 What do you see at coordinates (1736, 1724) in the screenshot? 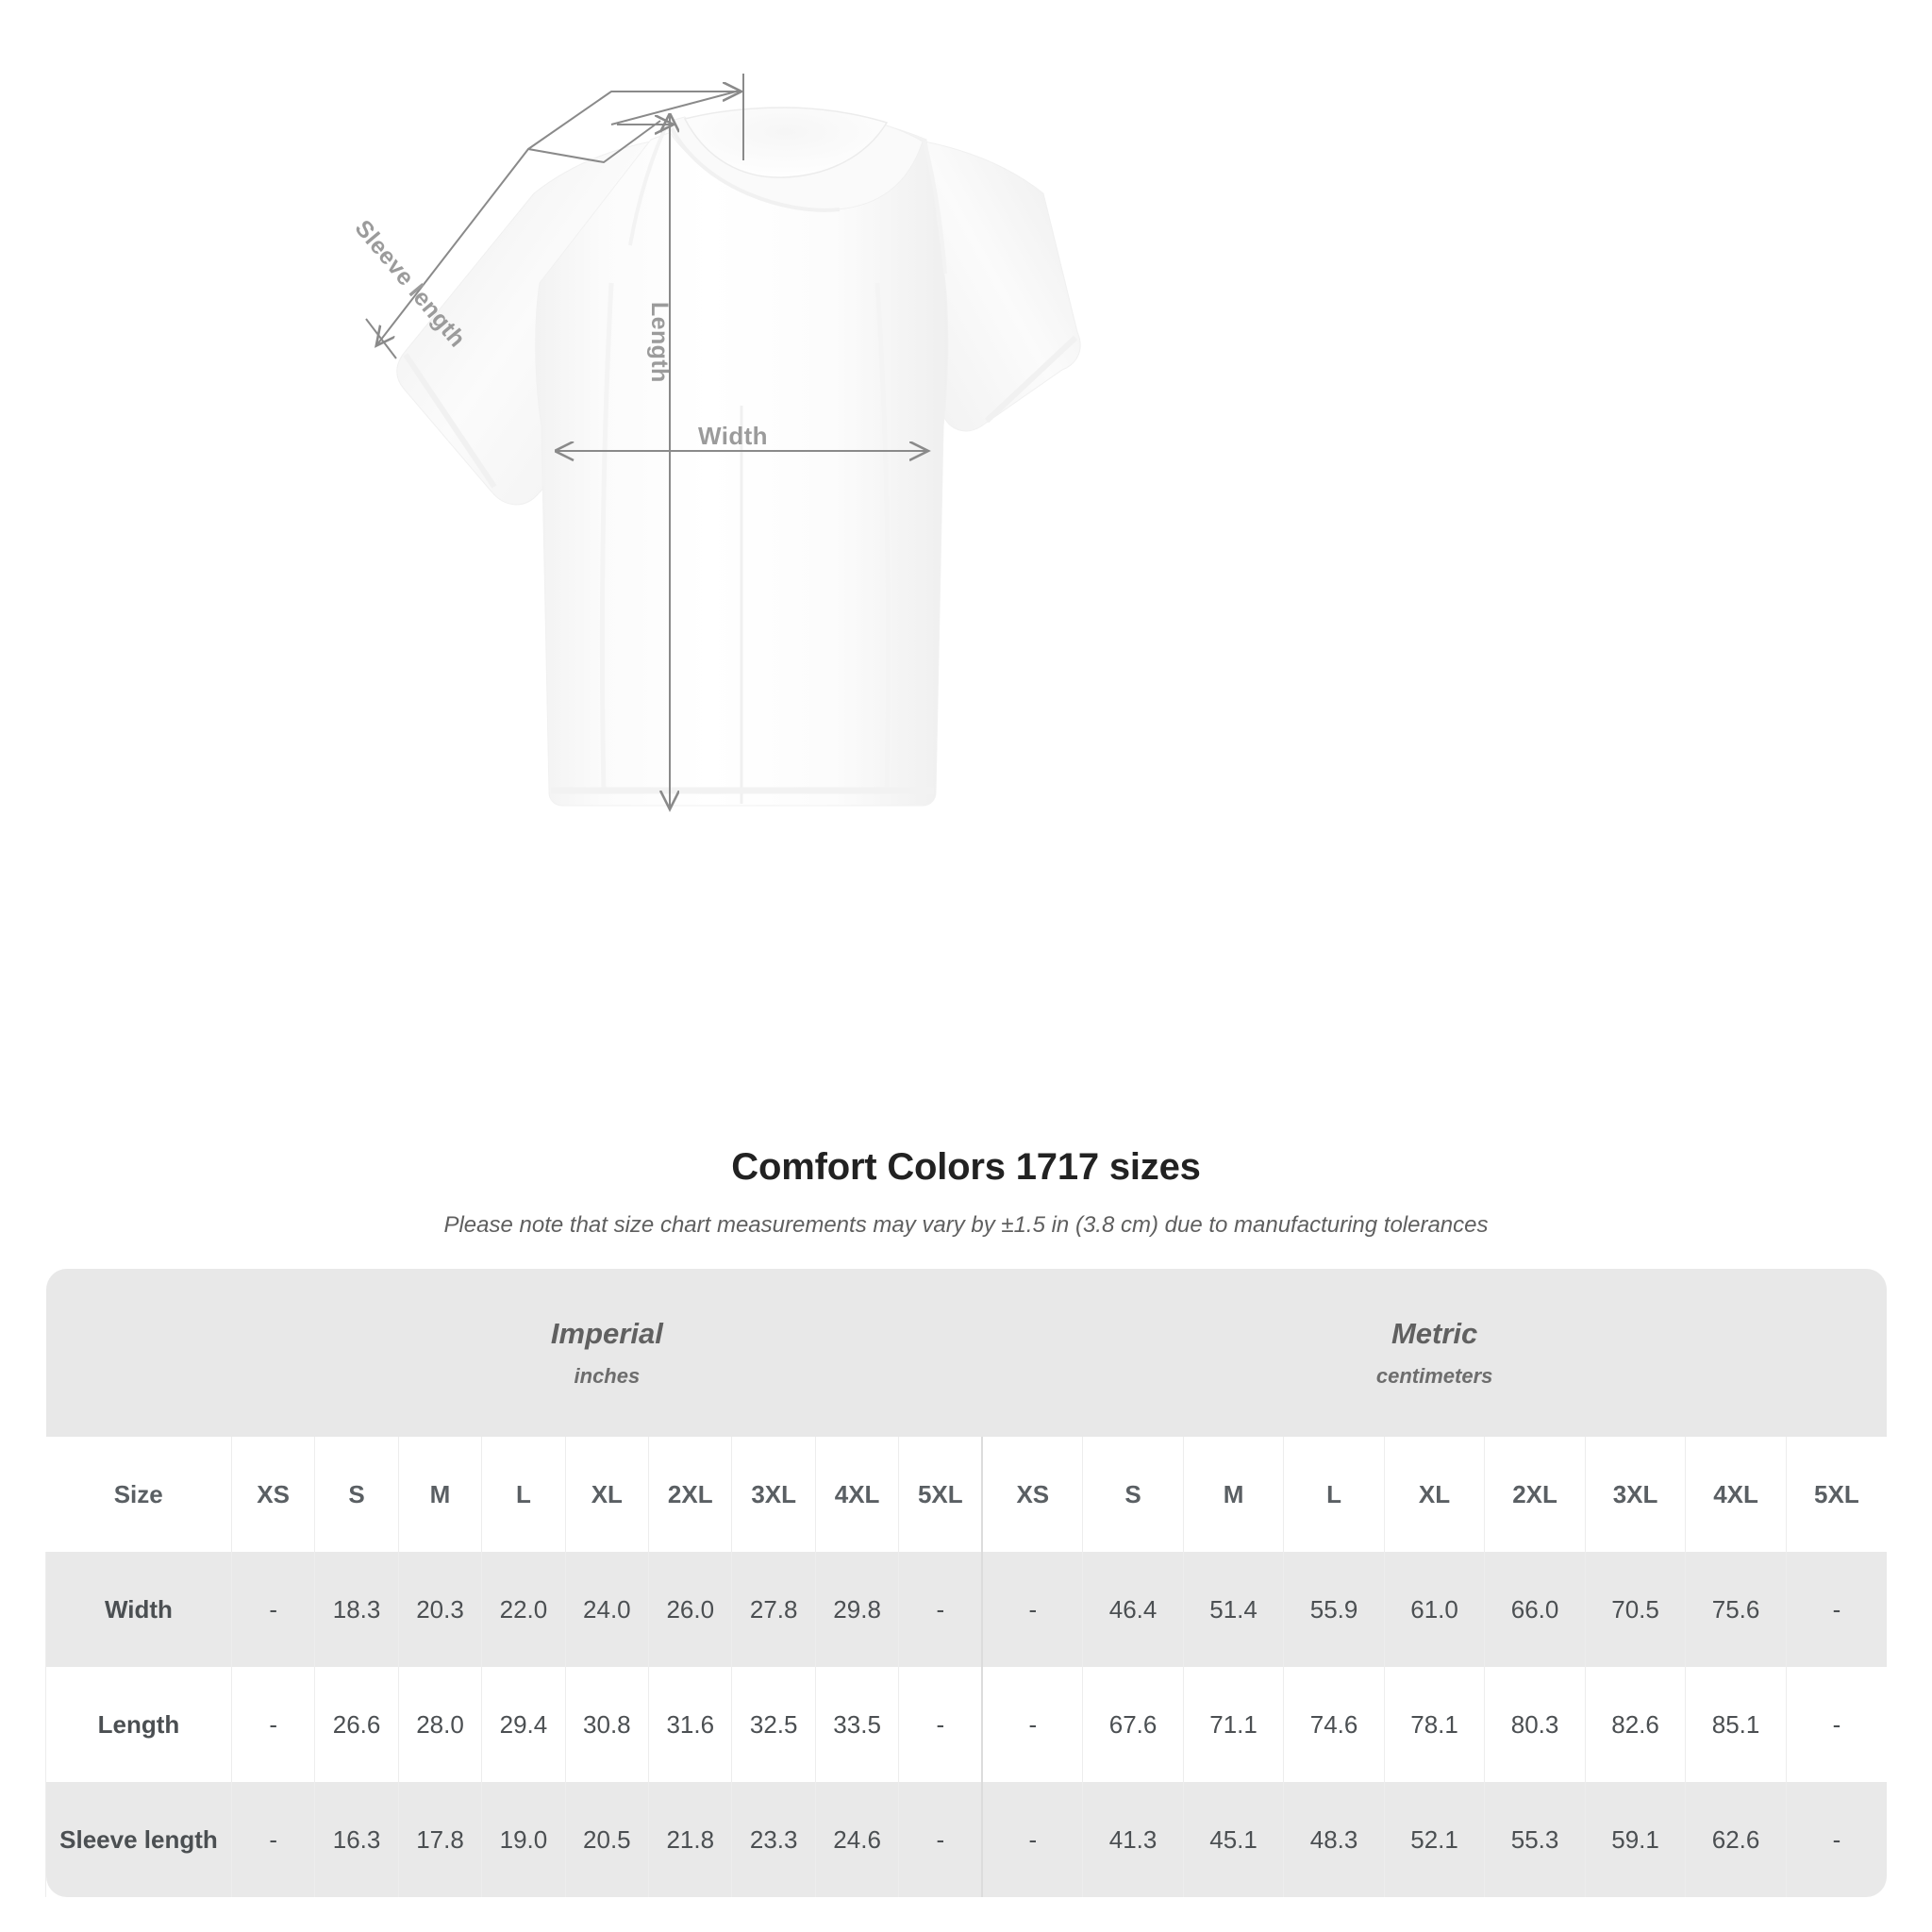
I see `measurement-cell: 85.1` at bounding box center [1736, 1724].